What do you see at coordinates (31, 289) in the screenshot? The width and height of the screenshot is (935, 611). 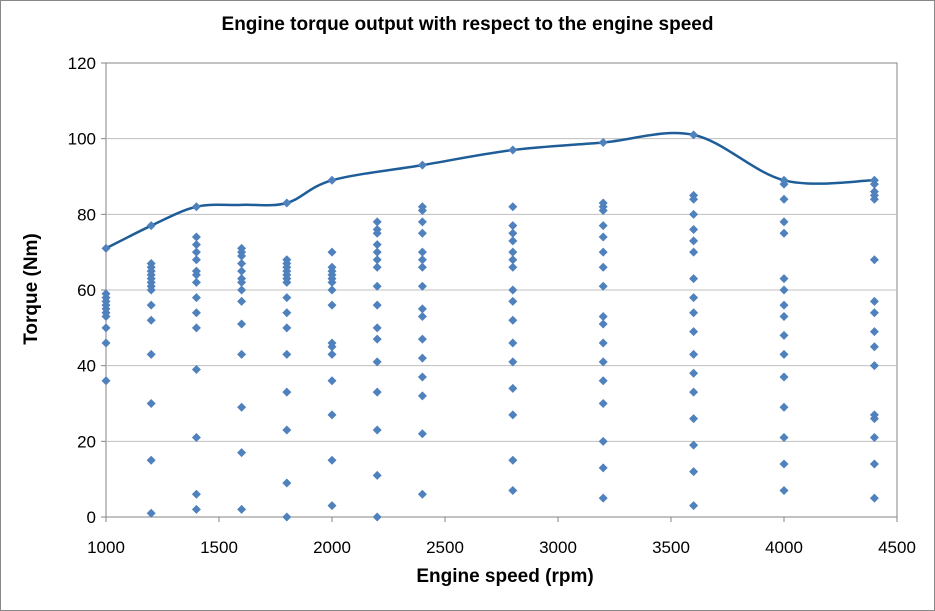 I see `y-axis-title: Torque (Nm)` at bounding box center [31, 289].